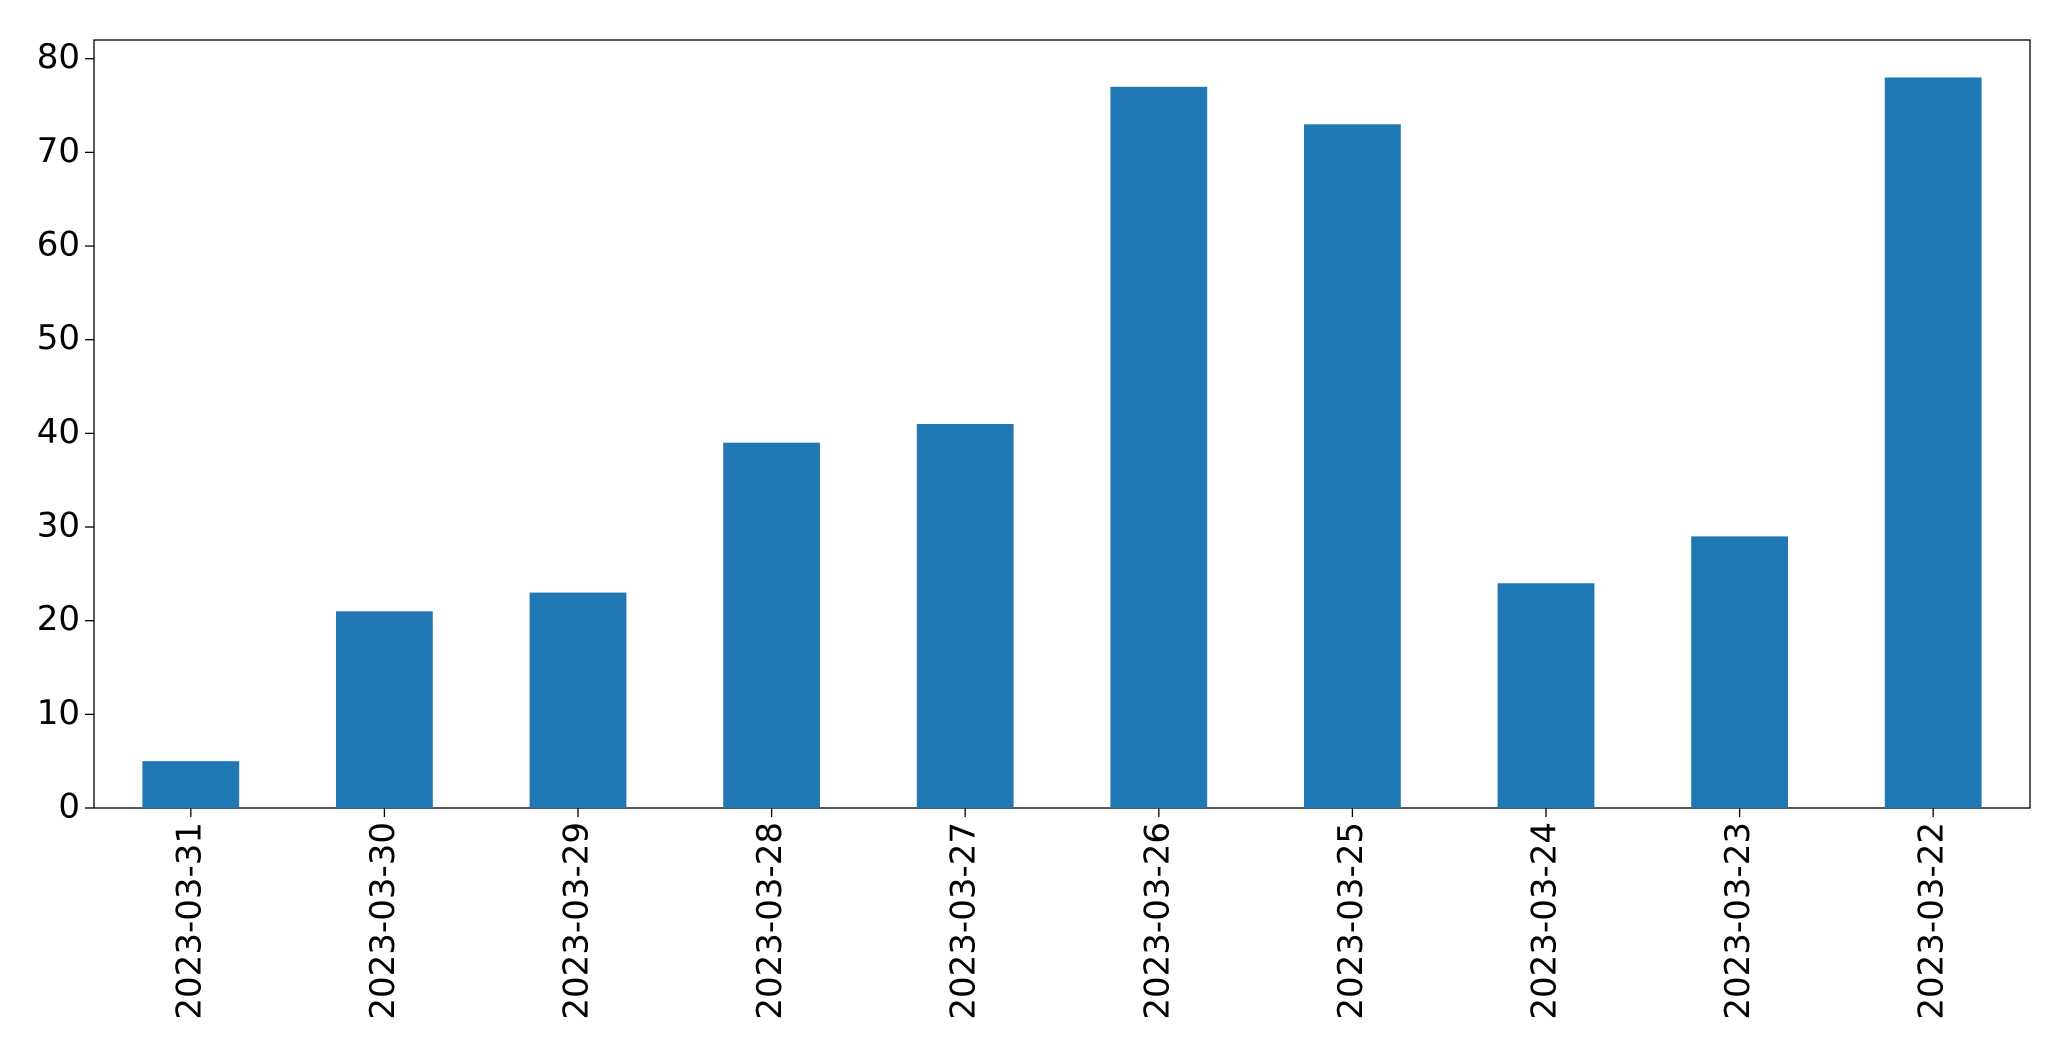 This screenshot has height=1061, width=2071. Describe the element at coordinates (964, 921) in the screenshot. I see `x-tick-label: 2023-03-27` at that location.